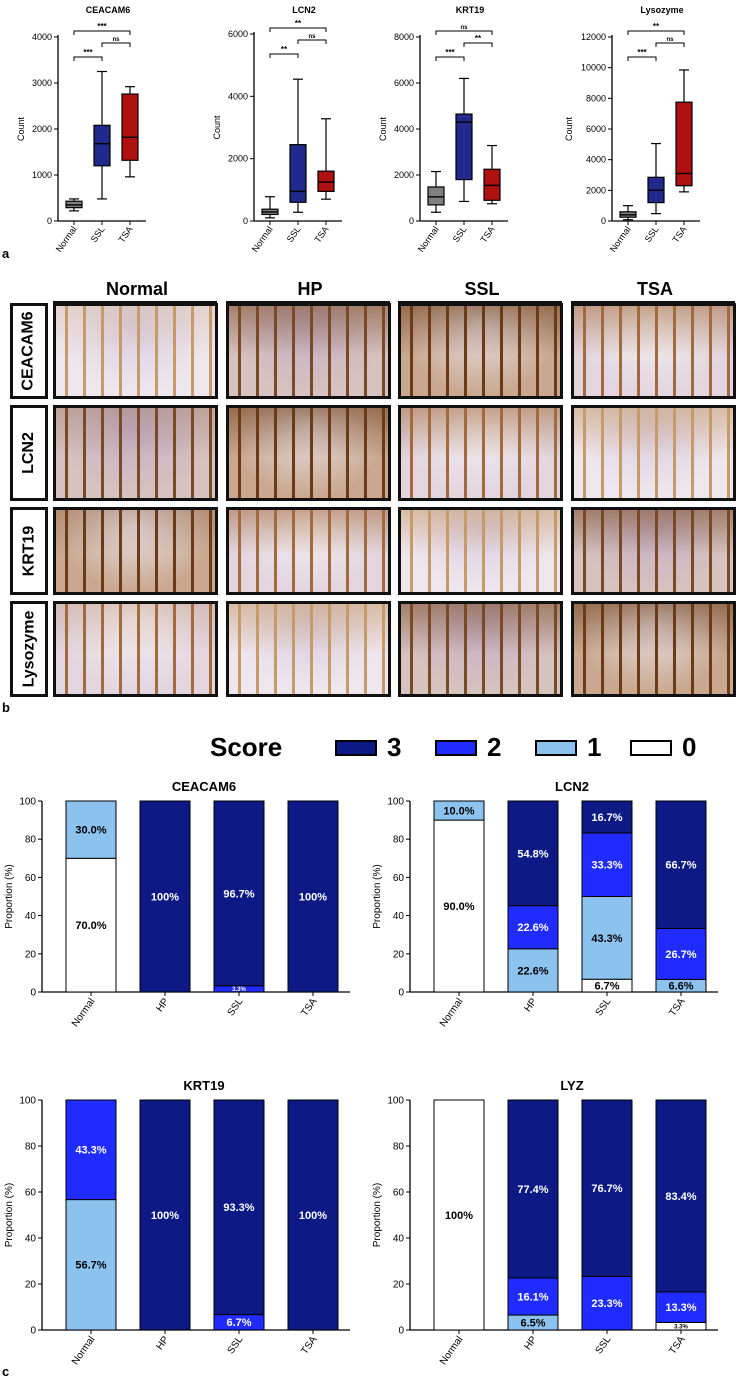  Describe the element at coordinates (670, 40) in the screenshot. I see `significance-label: ns` at that location.